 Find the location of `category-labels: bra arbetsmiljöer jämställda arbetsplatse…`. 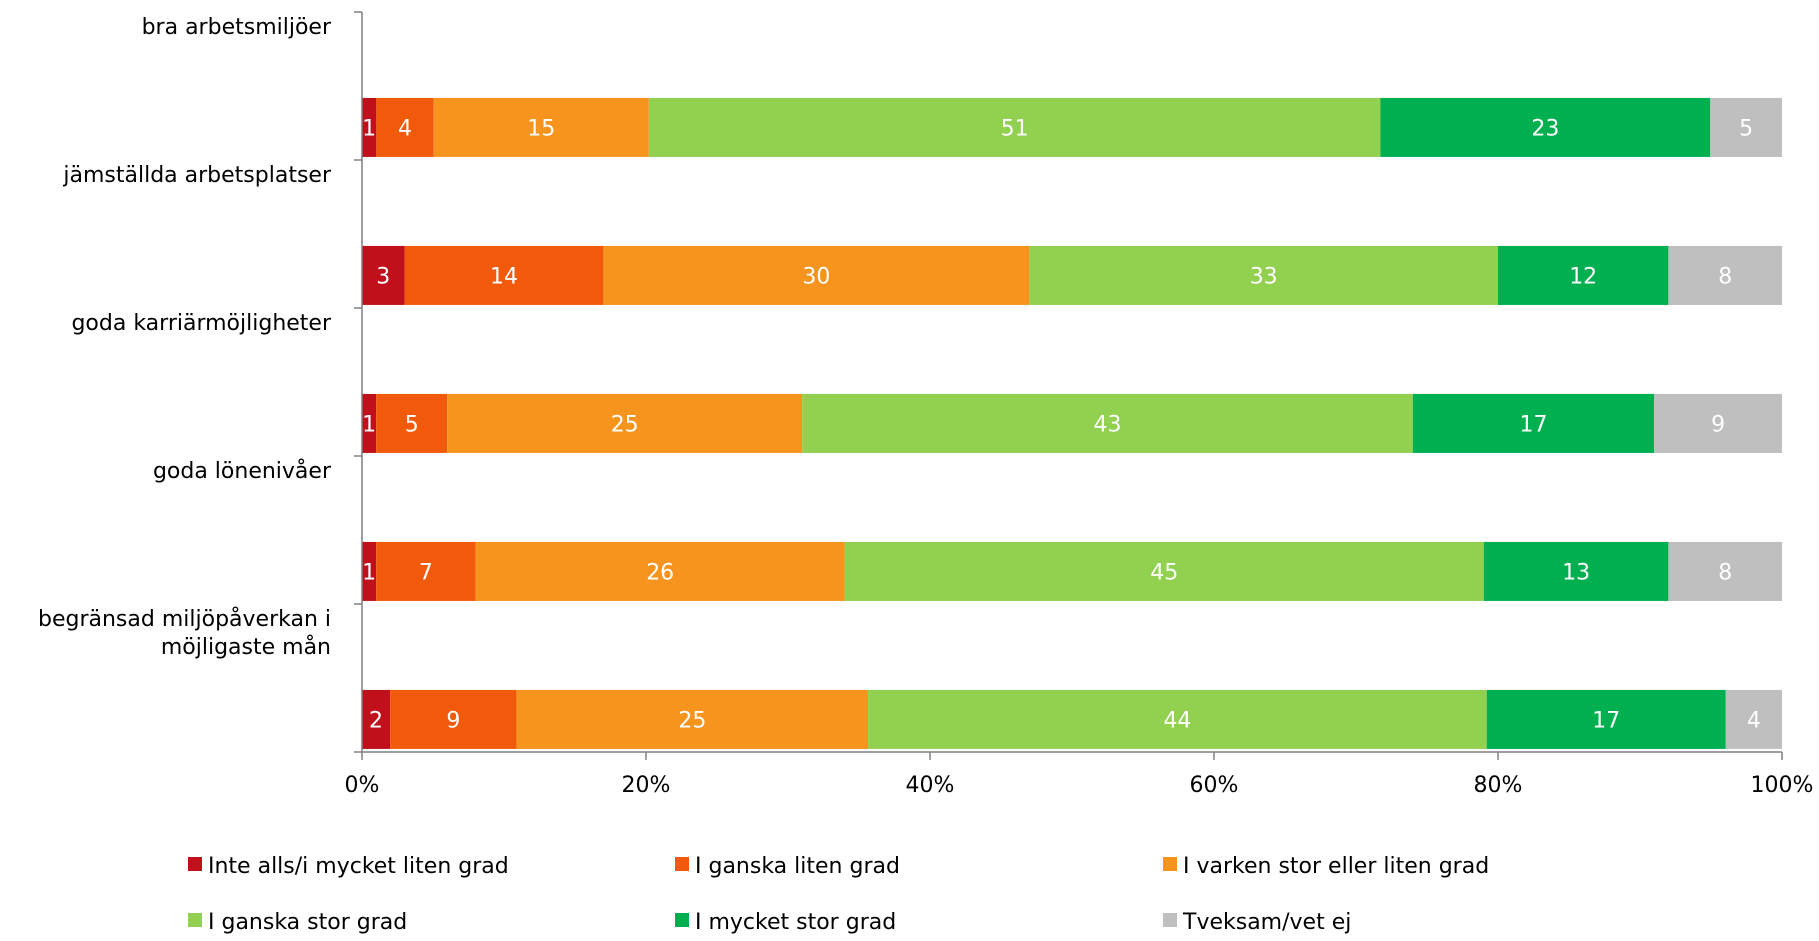

category-labels: bra arbetsmiljöer jämställda arbetsplatse… is located at coordinates (185, 337).